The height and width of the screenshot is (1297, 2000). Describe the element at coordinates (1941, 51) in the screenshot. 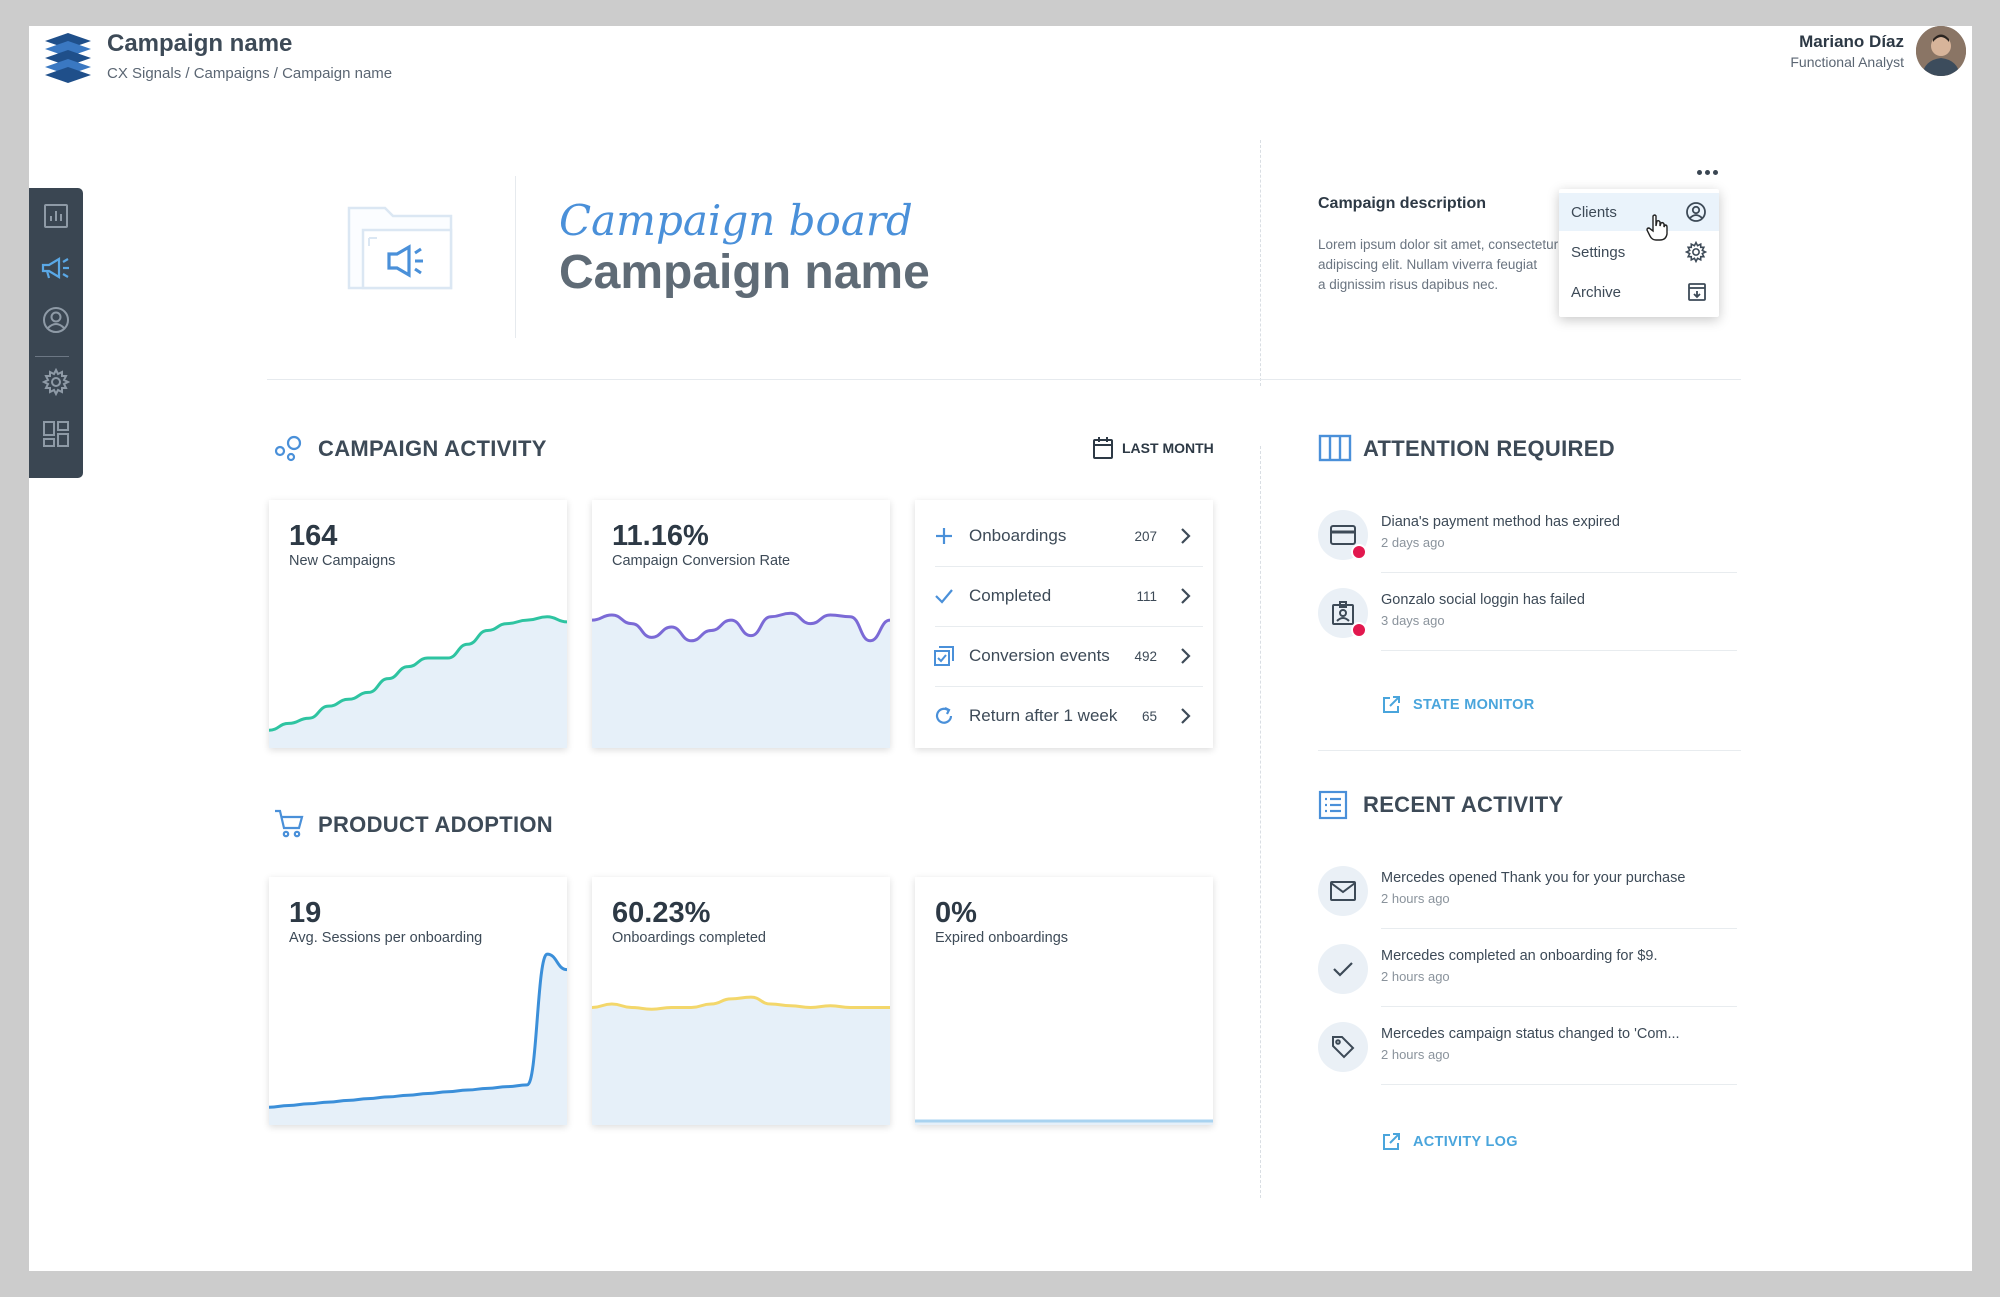

I see `avatar` at that location.